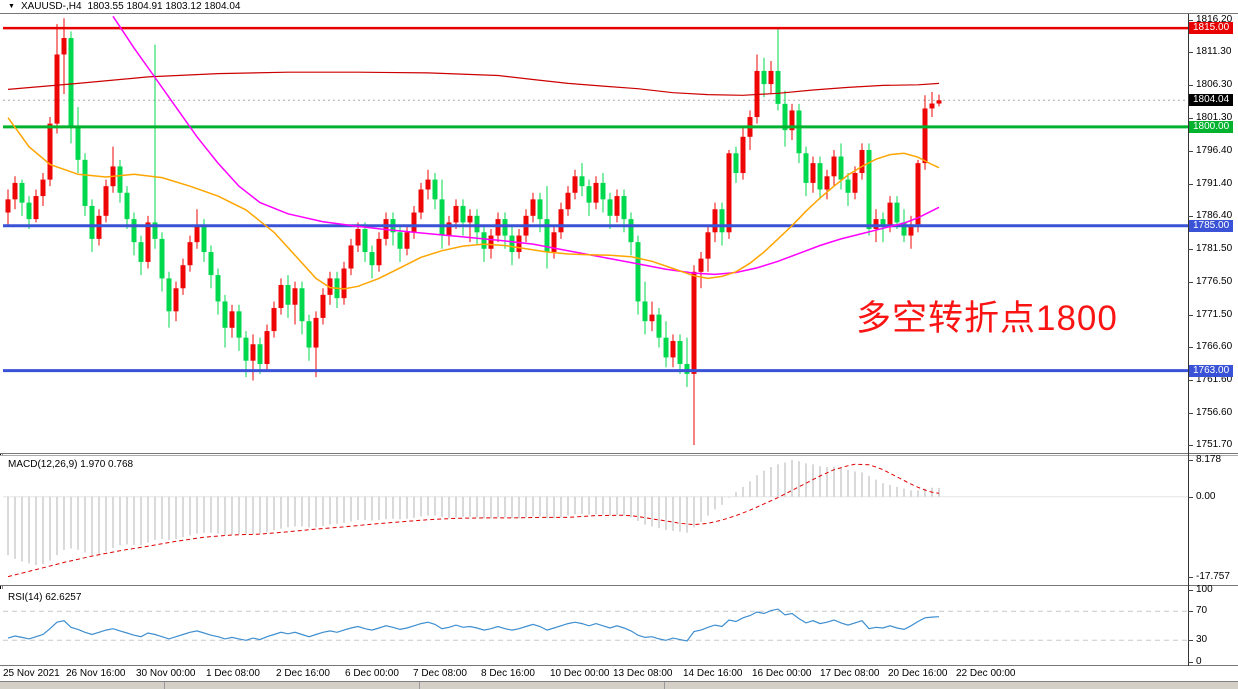 Image resolution: width=1238 pixels, height=689 pixels. Describe the element at coordinates (1209, 459) in the screenshot. I see `axis-tick-label: 8.178` at that location.